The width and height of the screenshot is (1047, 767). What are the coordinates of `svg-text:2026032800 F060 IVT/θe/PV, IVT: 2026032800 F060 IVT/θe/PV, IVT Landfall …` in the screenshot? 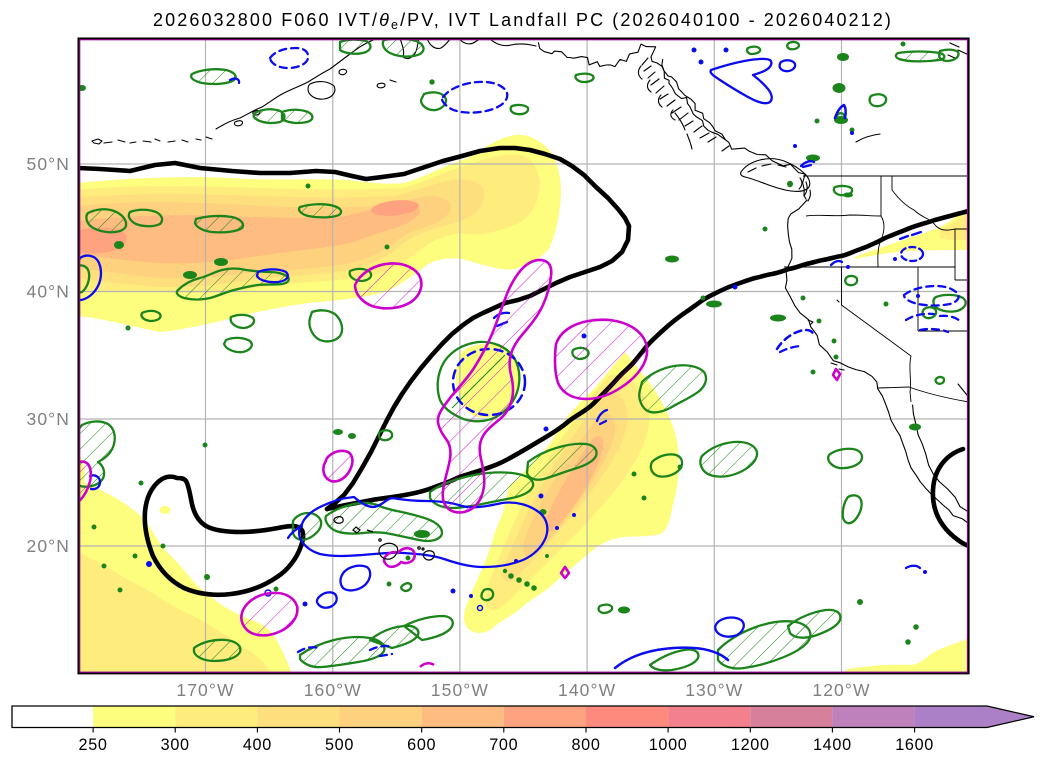 It's located at (523, 21).